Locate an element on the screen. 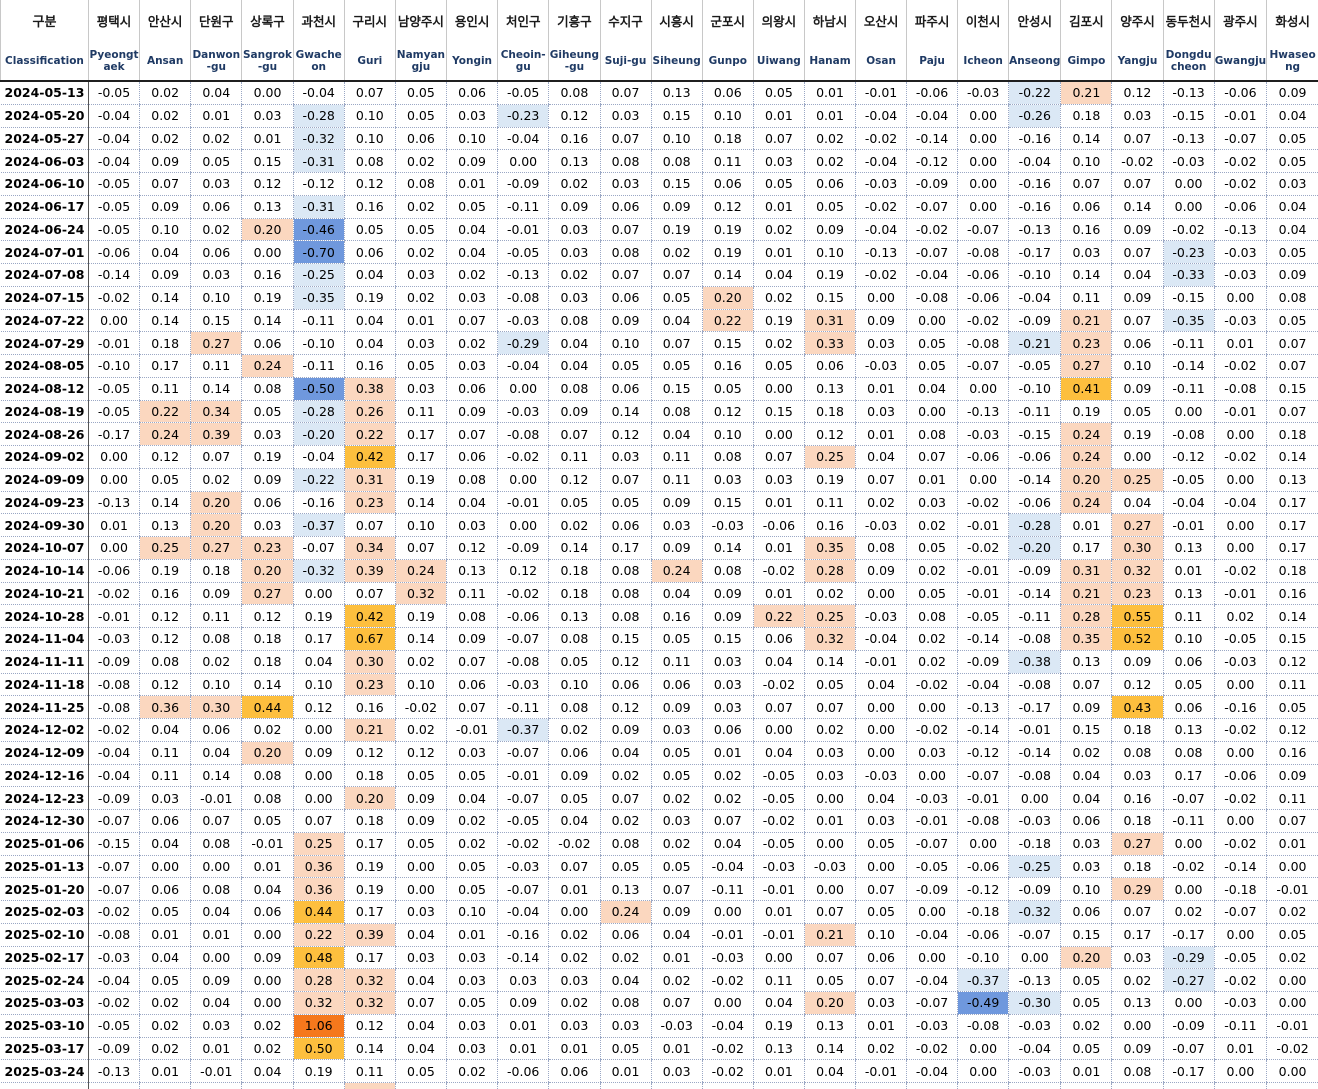 Image resolution: width=1318 pixels, height=1089 pixels. row-date: 2025-03-10 is located at coordinates (44, 1026).